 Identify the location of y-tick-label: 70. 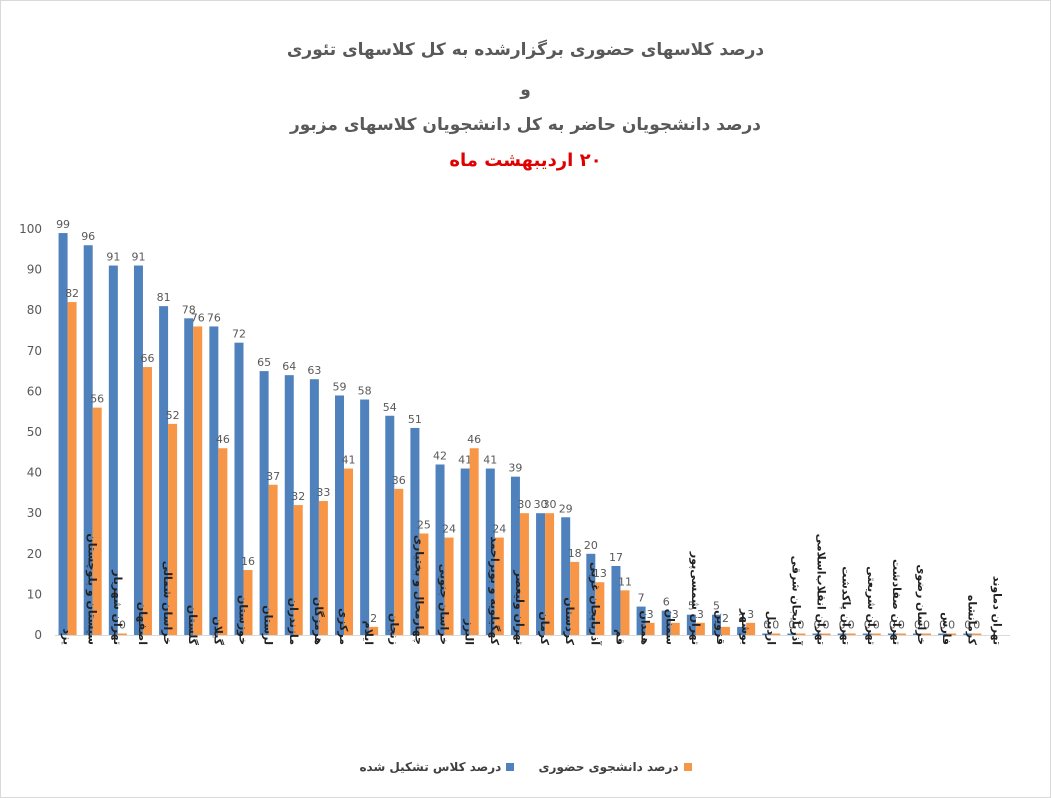
(34, 351).